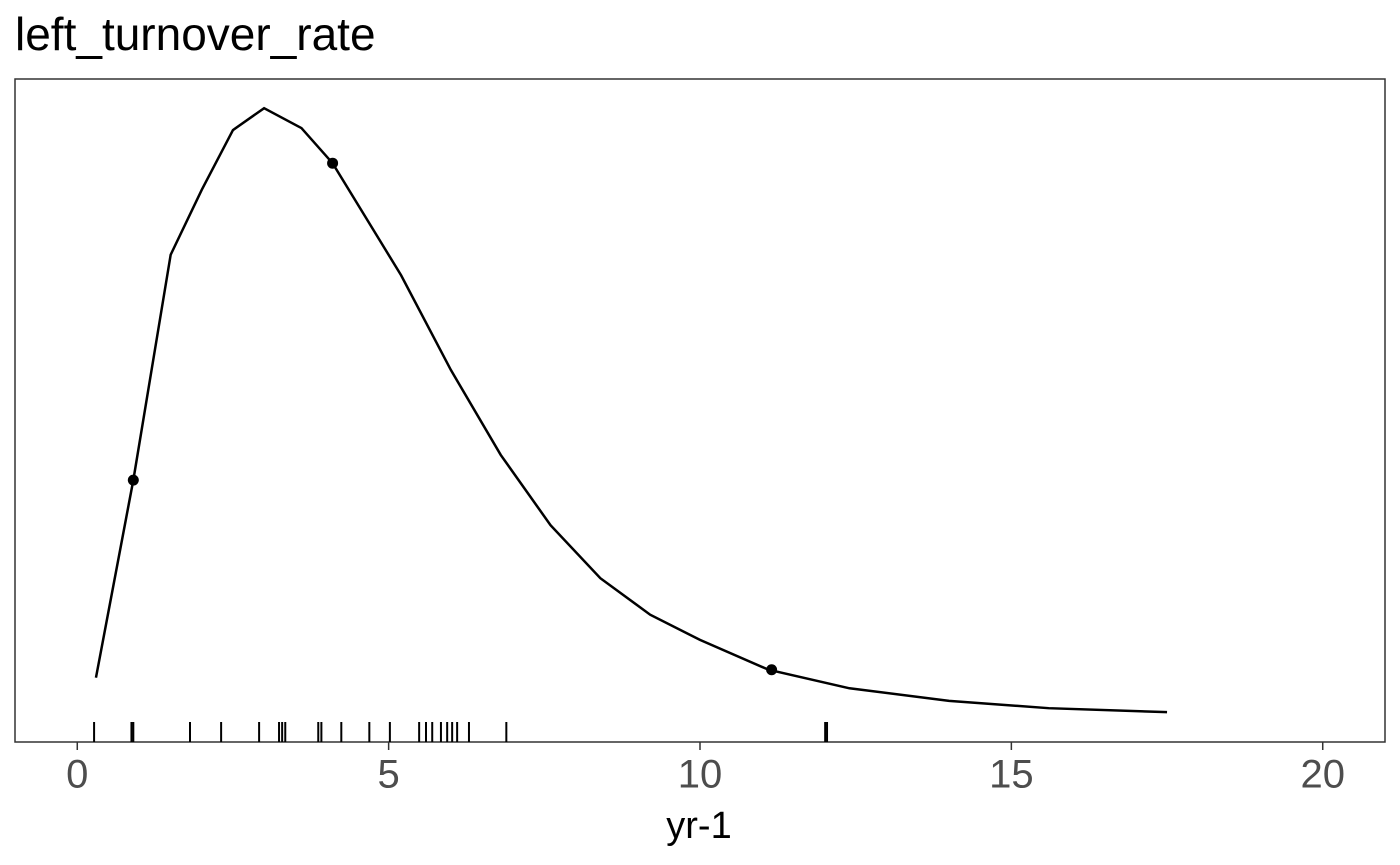 The height and width of the screenshot is (865, 1400). Describe the element at coordinates (195, 34) in the screenshot. I see `chart-title: left_turnover_rate` at that location.